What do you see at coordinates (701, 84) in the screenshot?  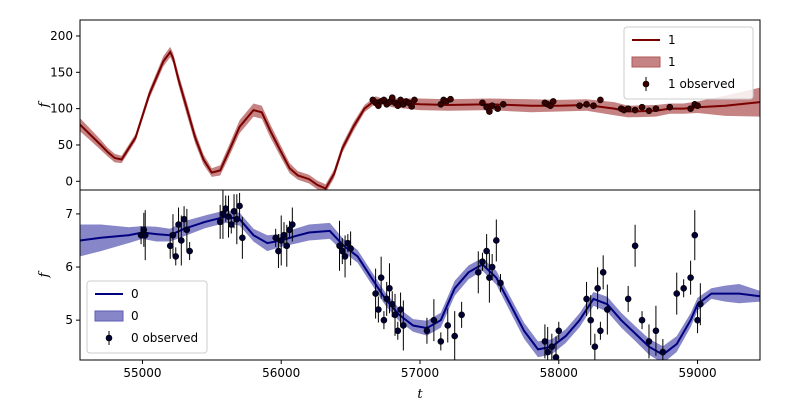 I see `legend-label: 1 observed` at bounding box center [701, 84].